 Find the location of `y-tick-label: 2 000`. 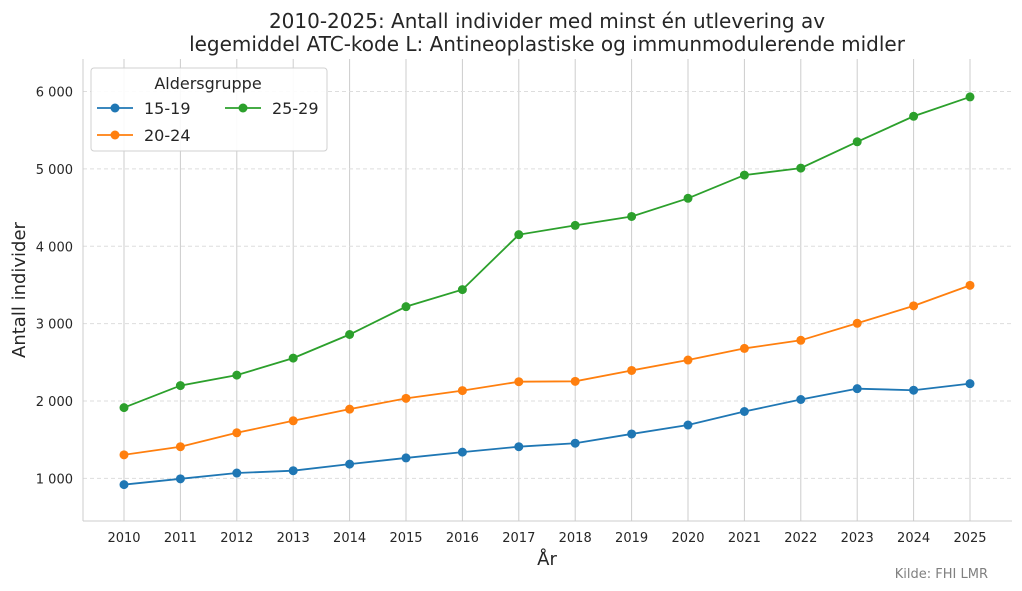

y-tick-label: 2 000 is located at coordinates (54, 402).